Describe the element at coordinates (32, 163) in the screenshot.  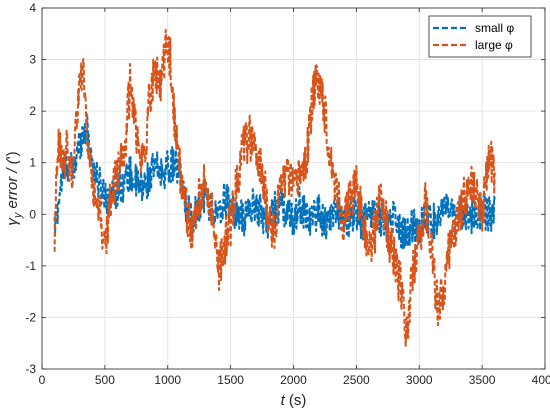
I see `y-tick-label: 1` at that location.